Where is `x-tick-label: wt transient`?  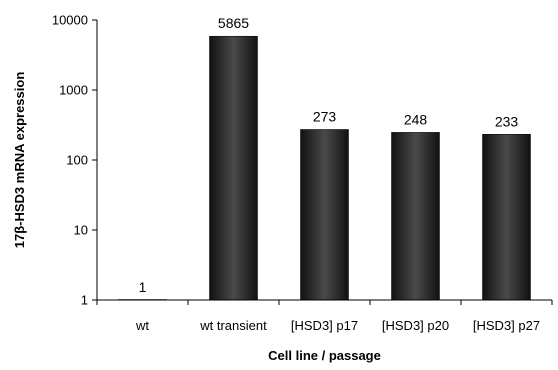 x-tick-label: wt transient is located at coordinates (233, 325).